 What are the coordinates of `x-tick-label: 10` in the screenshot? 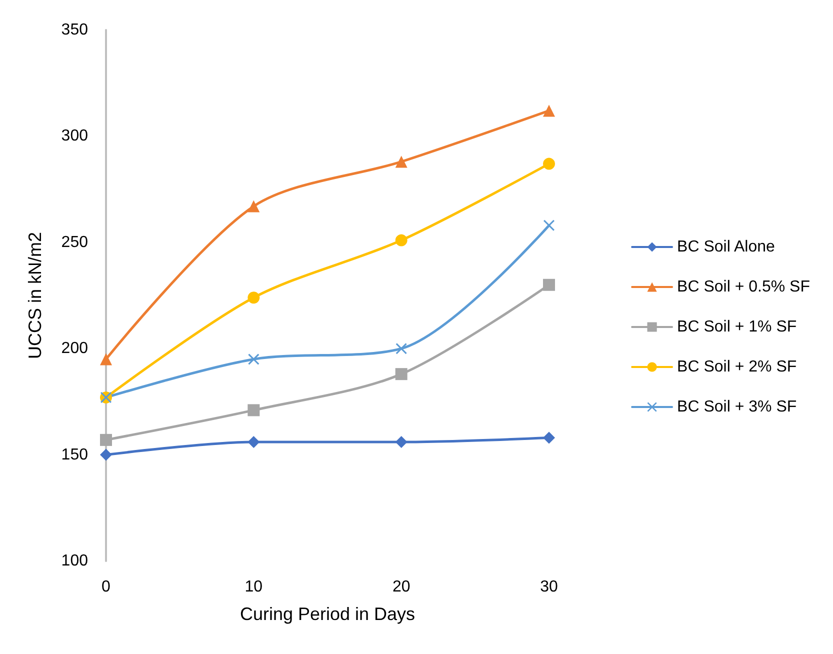 It's located at (253, 587).